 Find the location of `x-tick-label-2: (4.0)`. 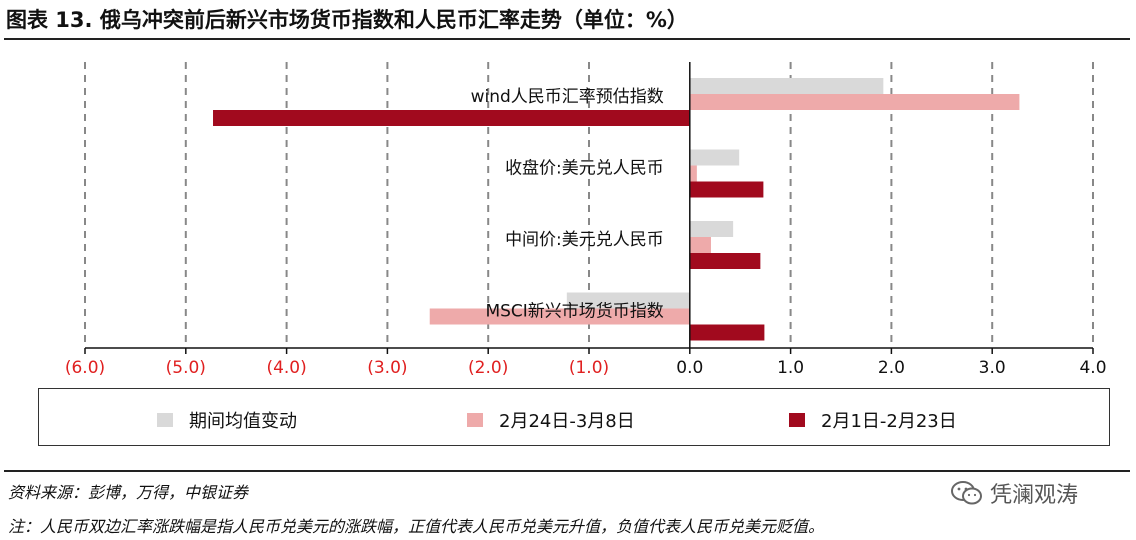

x-tick-label-2: (4.0) is located at coordinates (286, 368).